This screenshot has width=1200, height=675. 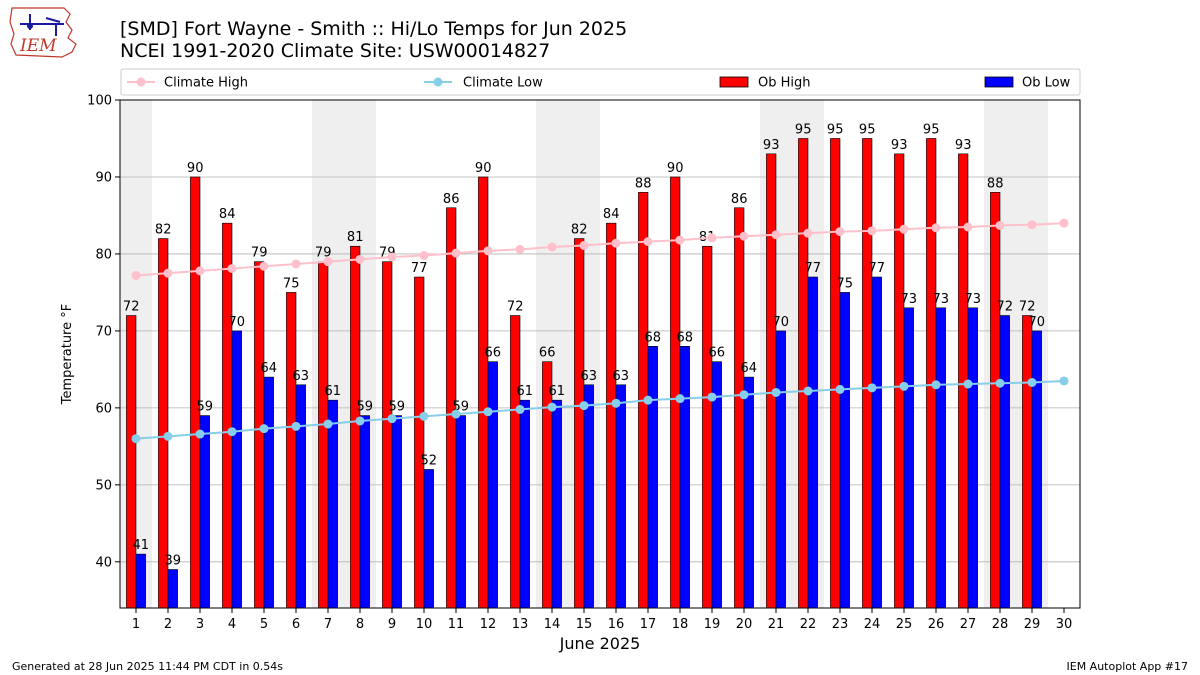 What do you see at coordinates (259, 253) in the screenshot?
I see `data-label-ob-high: 79` at bounding box center [259, 253].